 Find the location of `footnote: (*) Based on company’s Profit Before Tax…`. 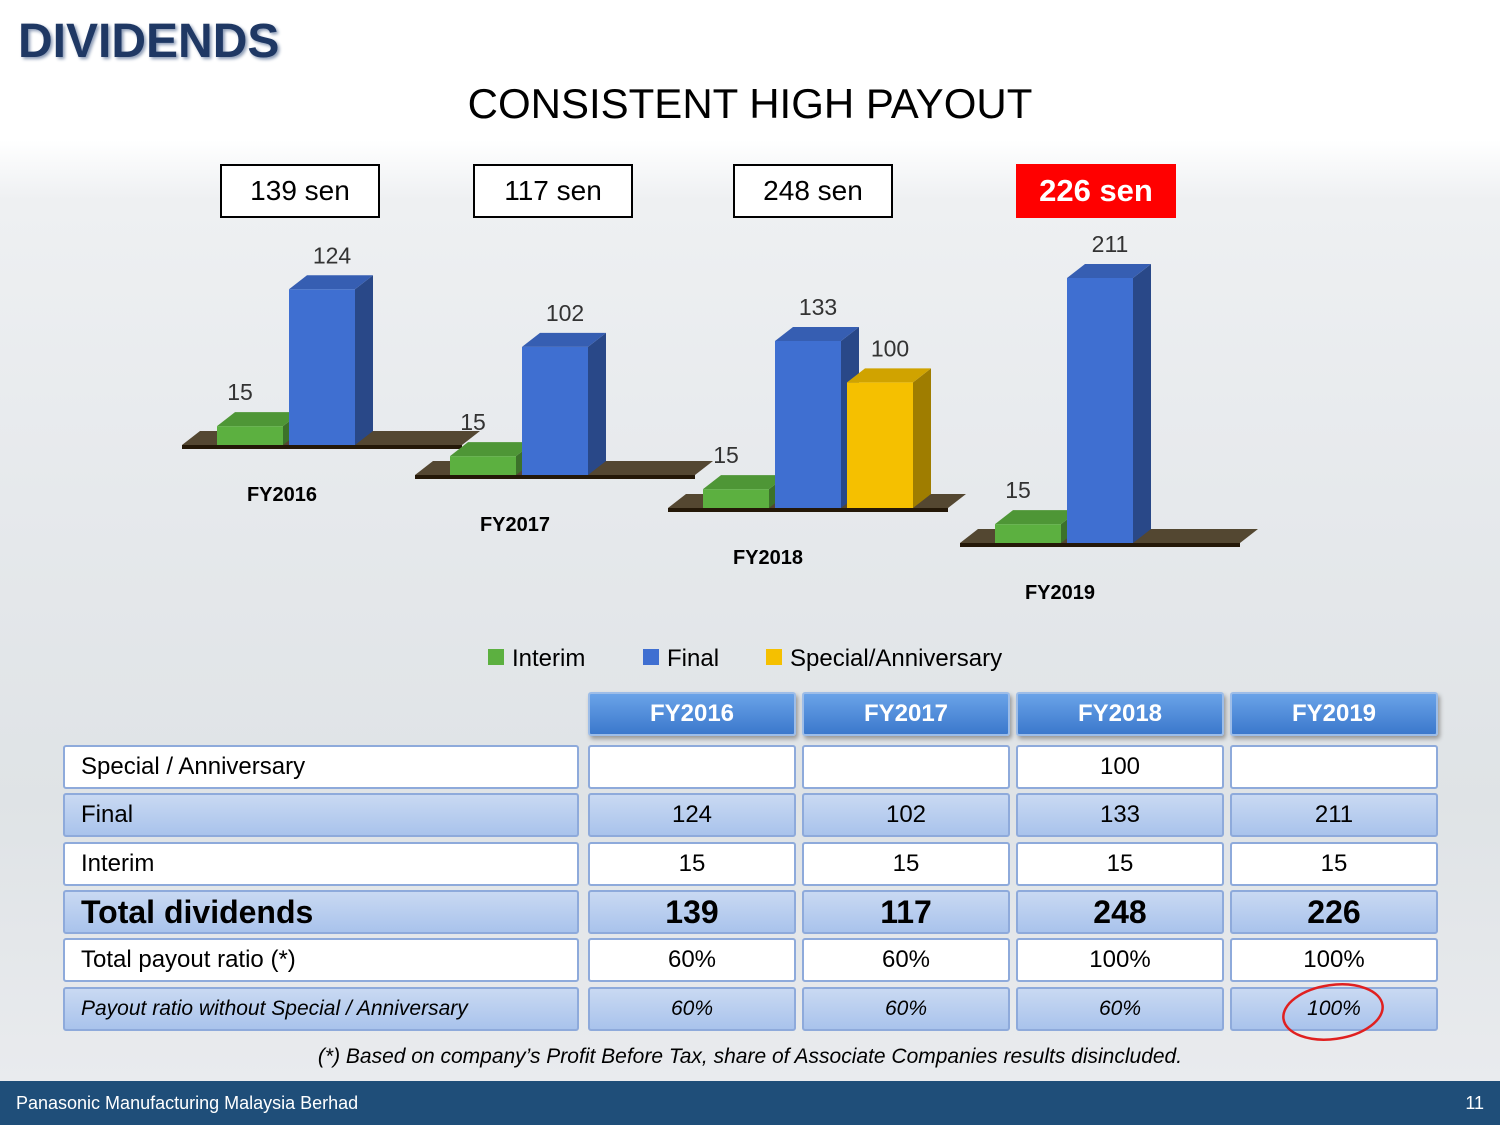

footnote: (*) Based on company’s Profit Before Tax… is located at coordinates (750, 1056).